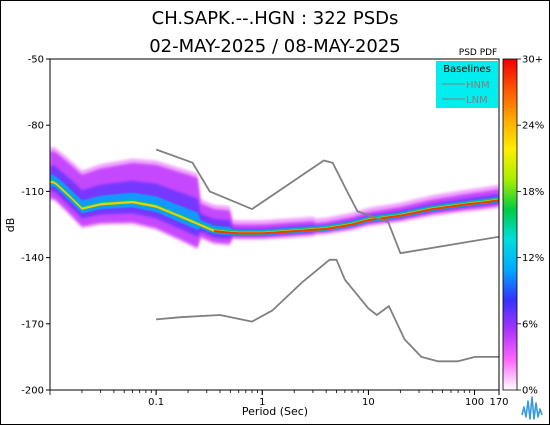  I want to click on y-tick-label: -170, so click(32, 324).